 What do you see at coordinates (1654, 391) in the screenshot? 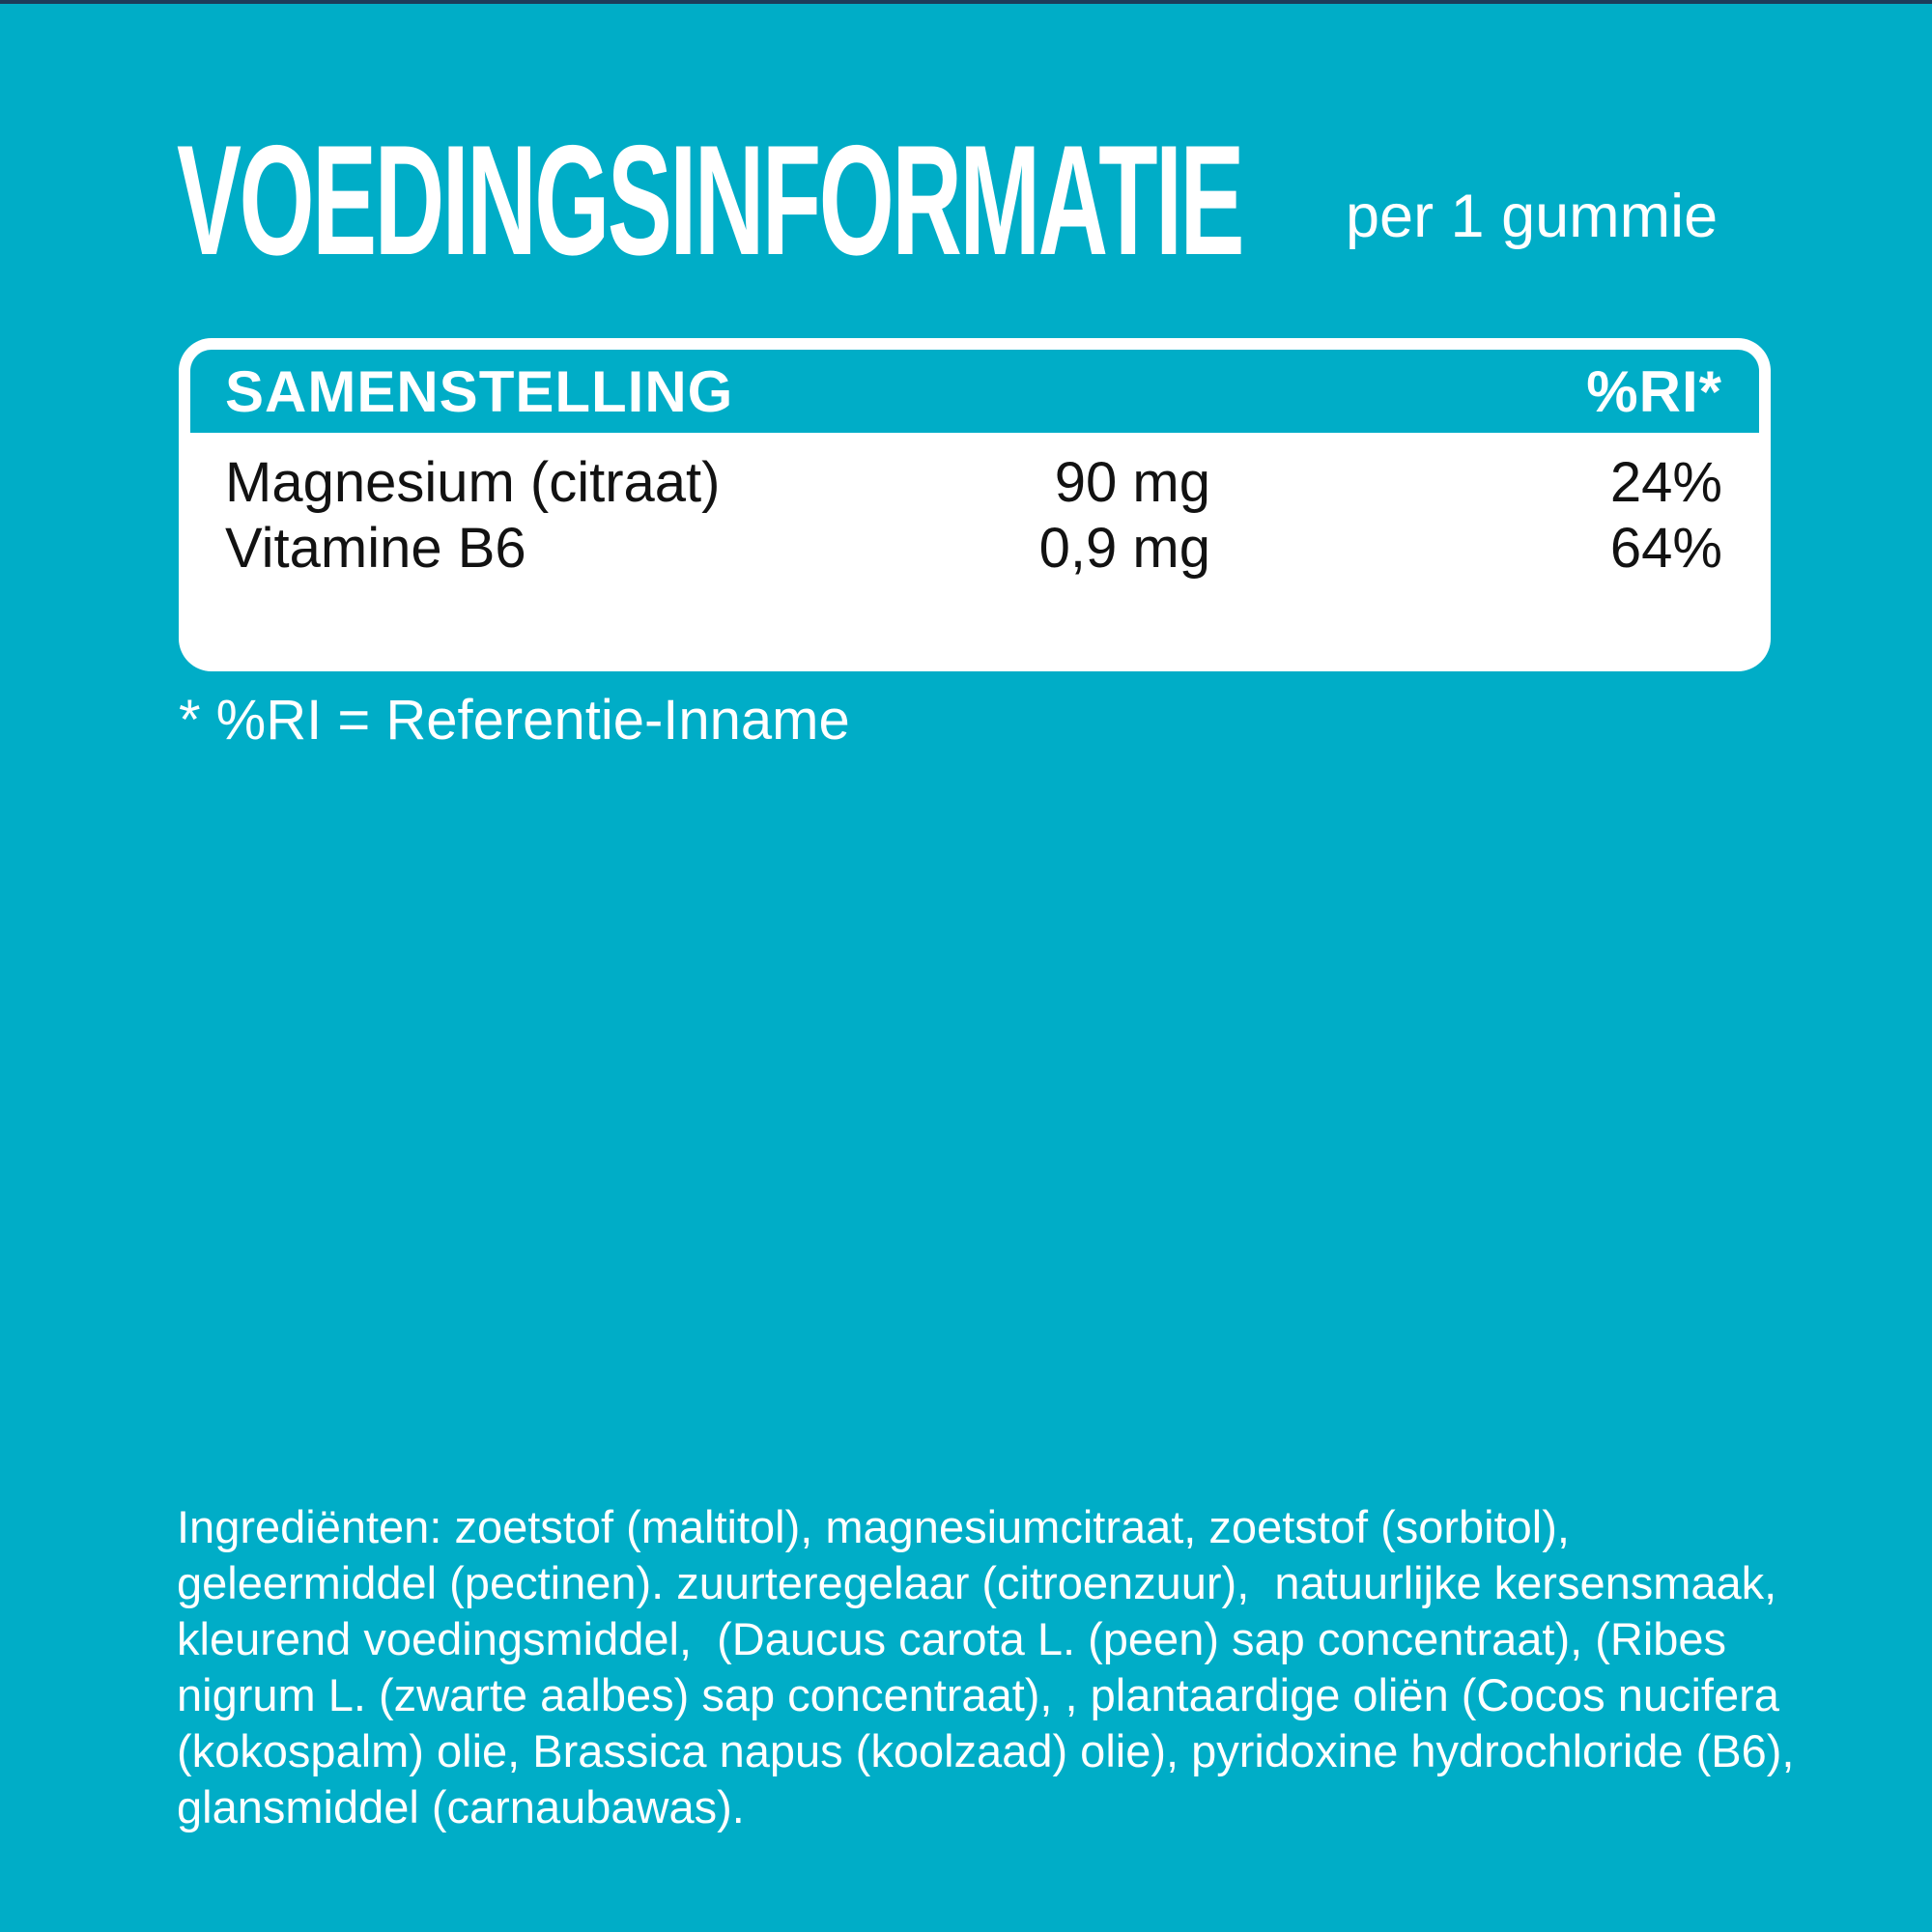
I see `column-header-ri: %RI*` at bounding box center [1654, 391].